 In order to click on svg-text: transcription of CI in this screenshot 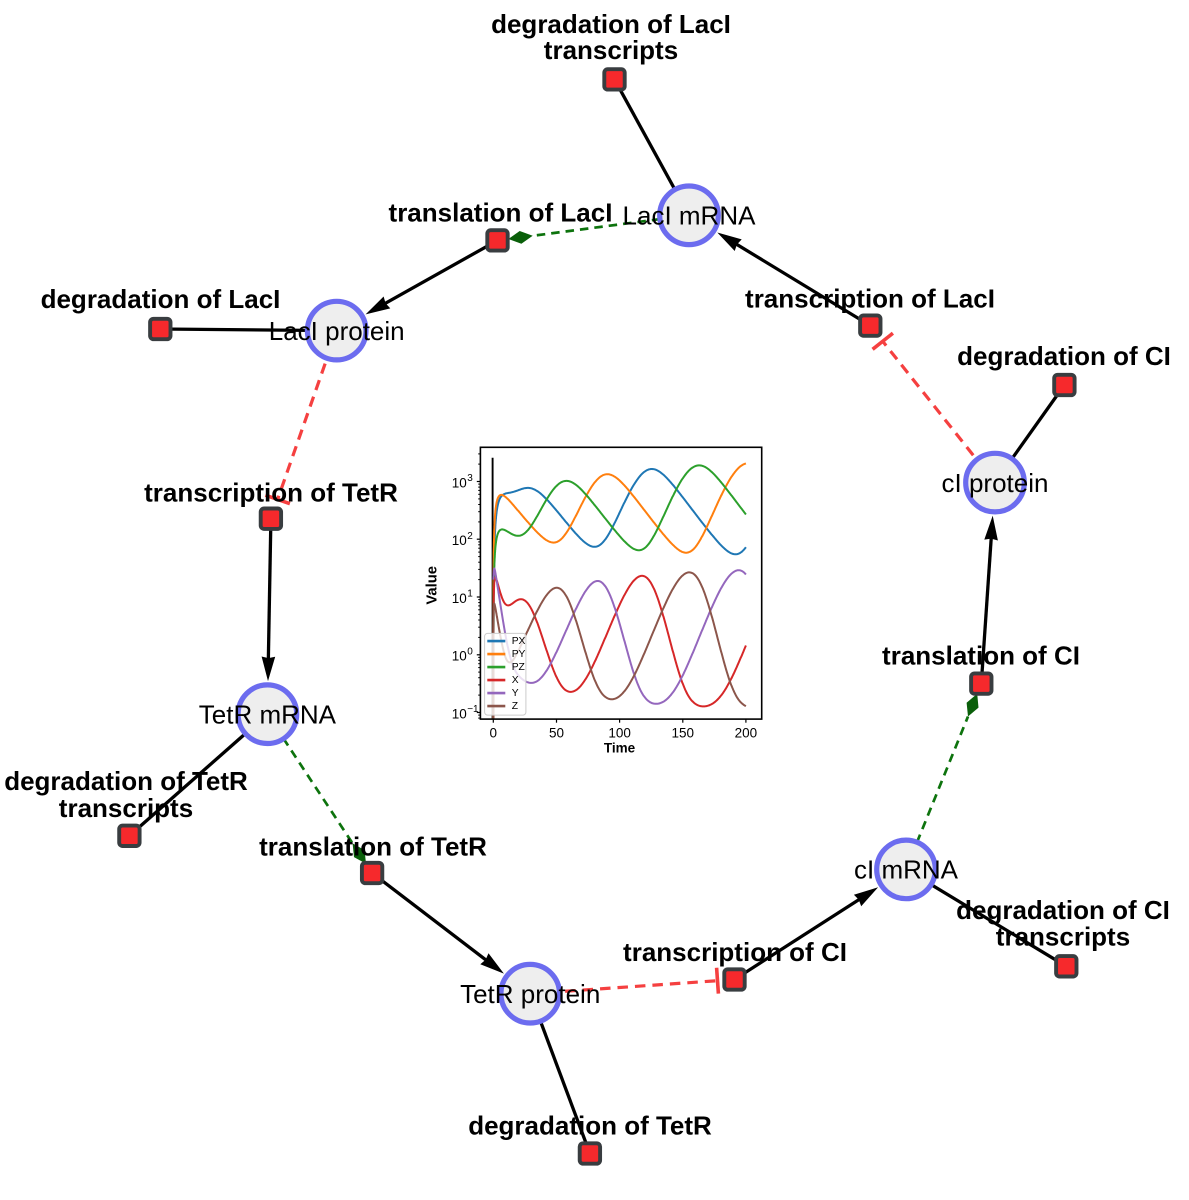, I will do `click(735, 952)`.